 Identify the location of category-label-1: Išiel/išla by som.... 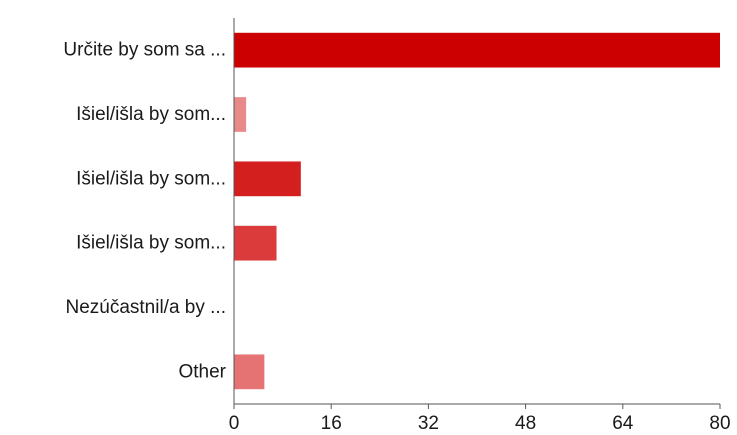
(151, 114).